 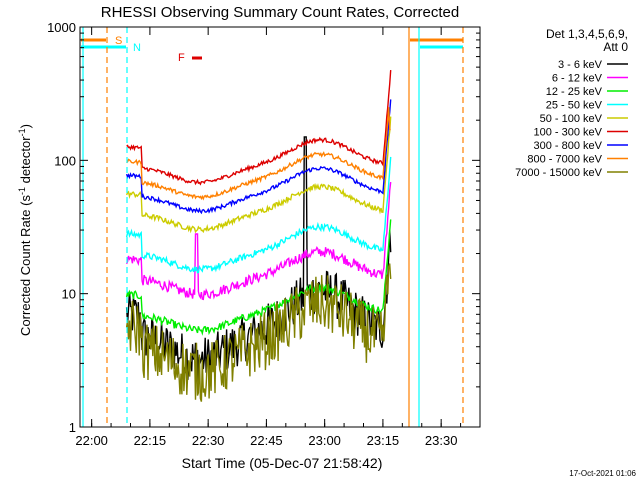 What do you see at coordinates (324, 440) in the screenshot?
I see `x-tick-label: 23:00` at bounding box center [324, 440].